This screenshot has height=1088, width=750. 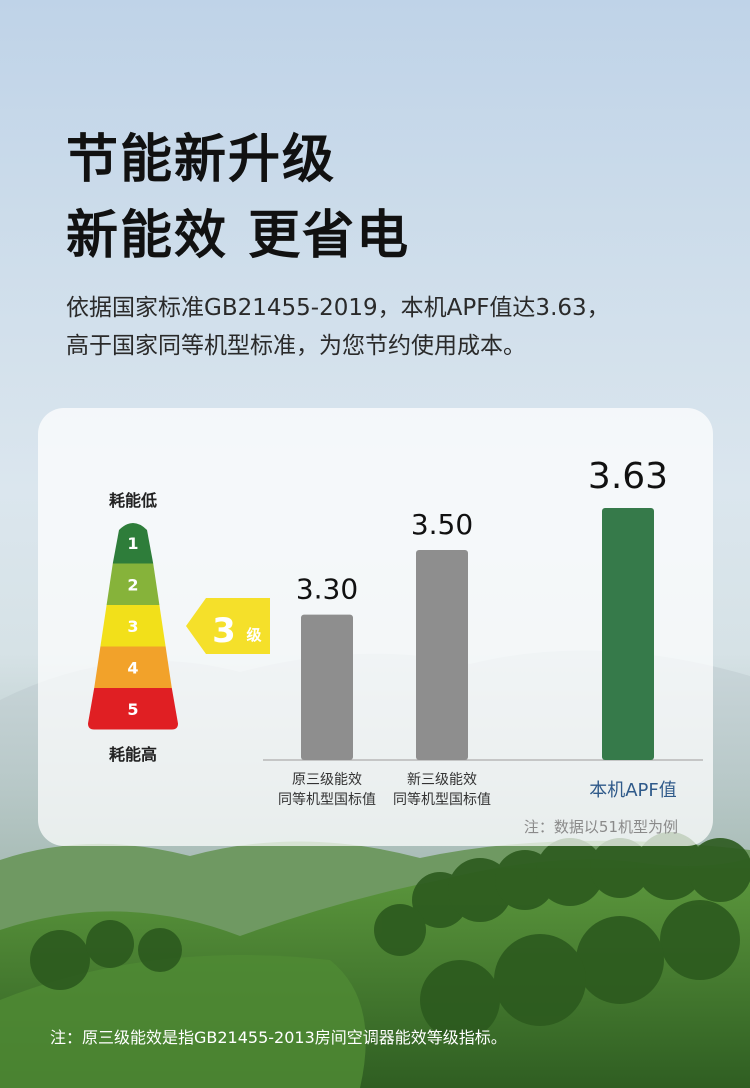 I want to click on meadow, so click(x=183, y=1021).